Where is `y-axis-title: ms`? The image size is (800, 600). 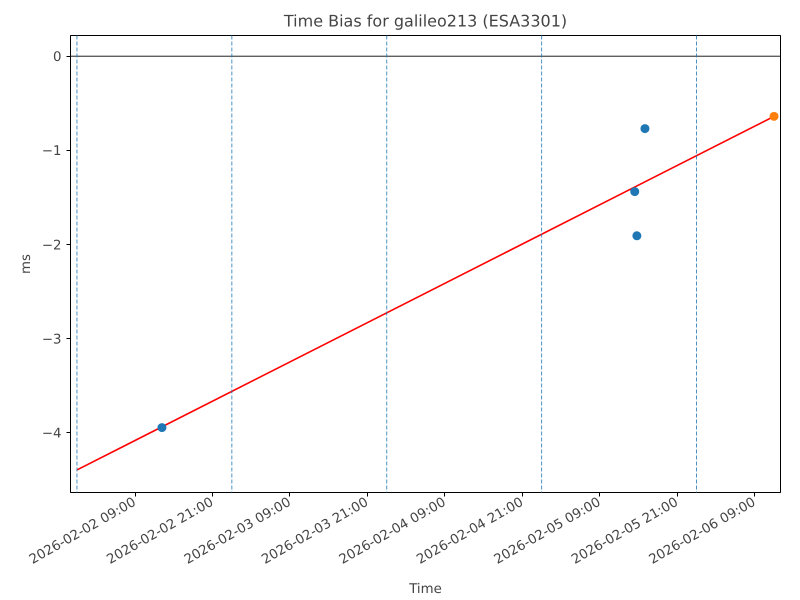
y-axis-title: ms is located at coordinates (26, 264).